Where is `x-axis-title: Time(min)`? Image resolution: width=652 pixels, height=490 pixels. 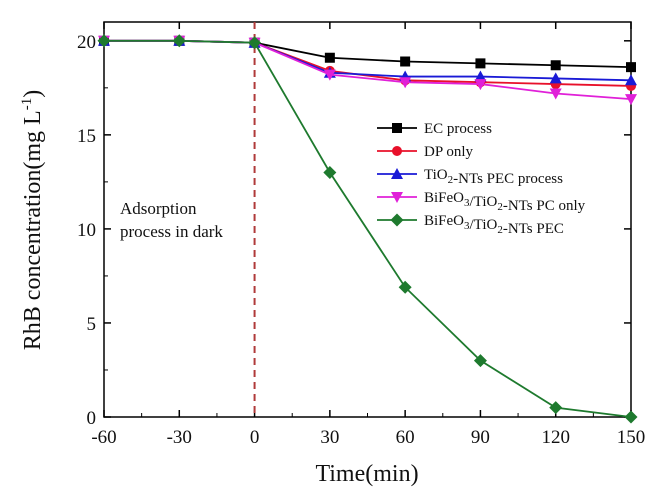
x-axis-title: Time(min) is located at coordinates (366, 474).